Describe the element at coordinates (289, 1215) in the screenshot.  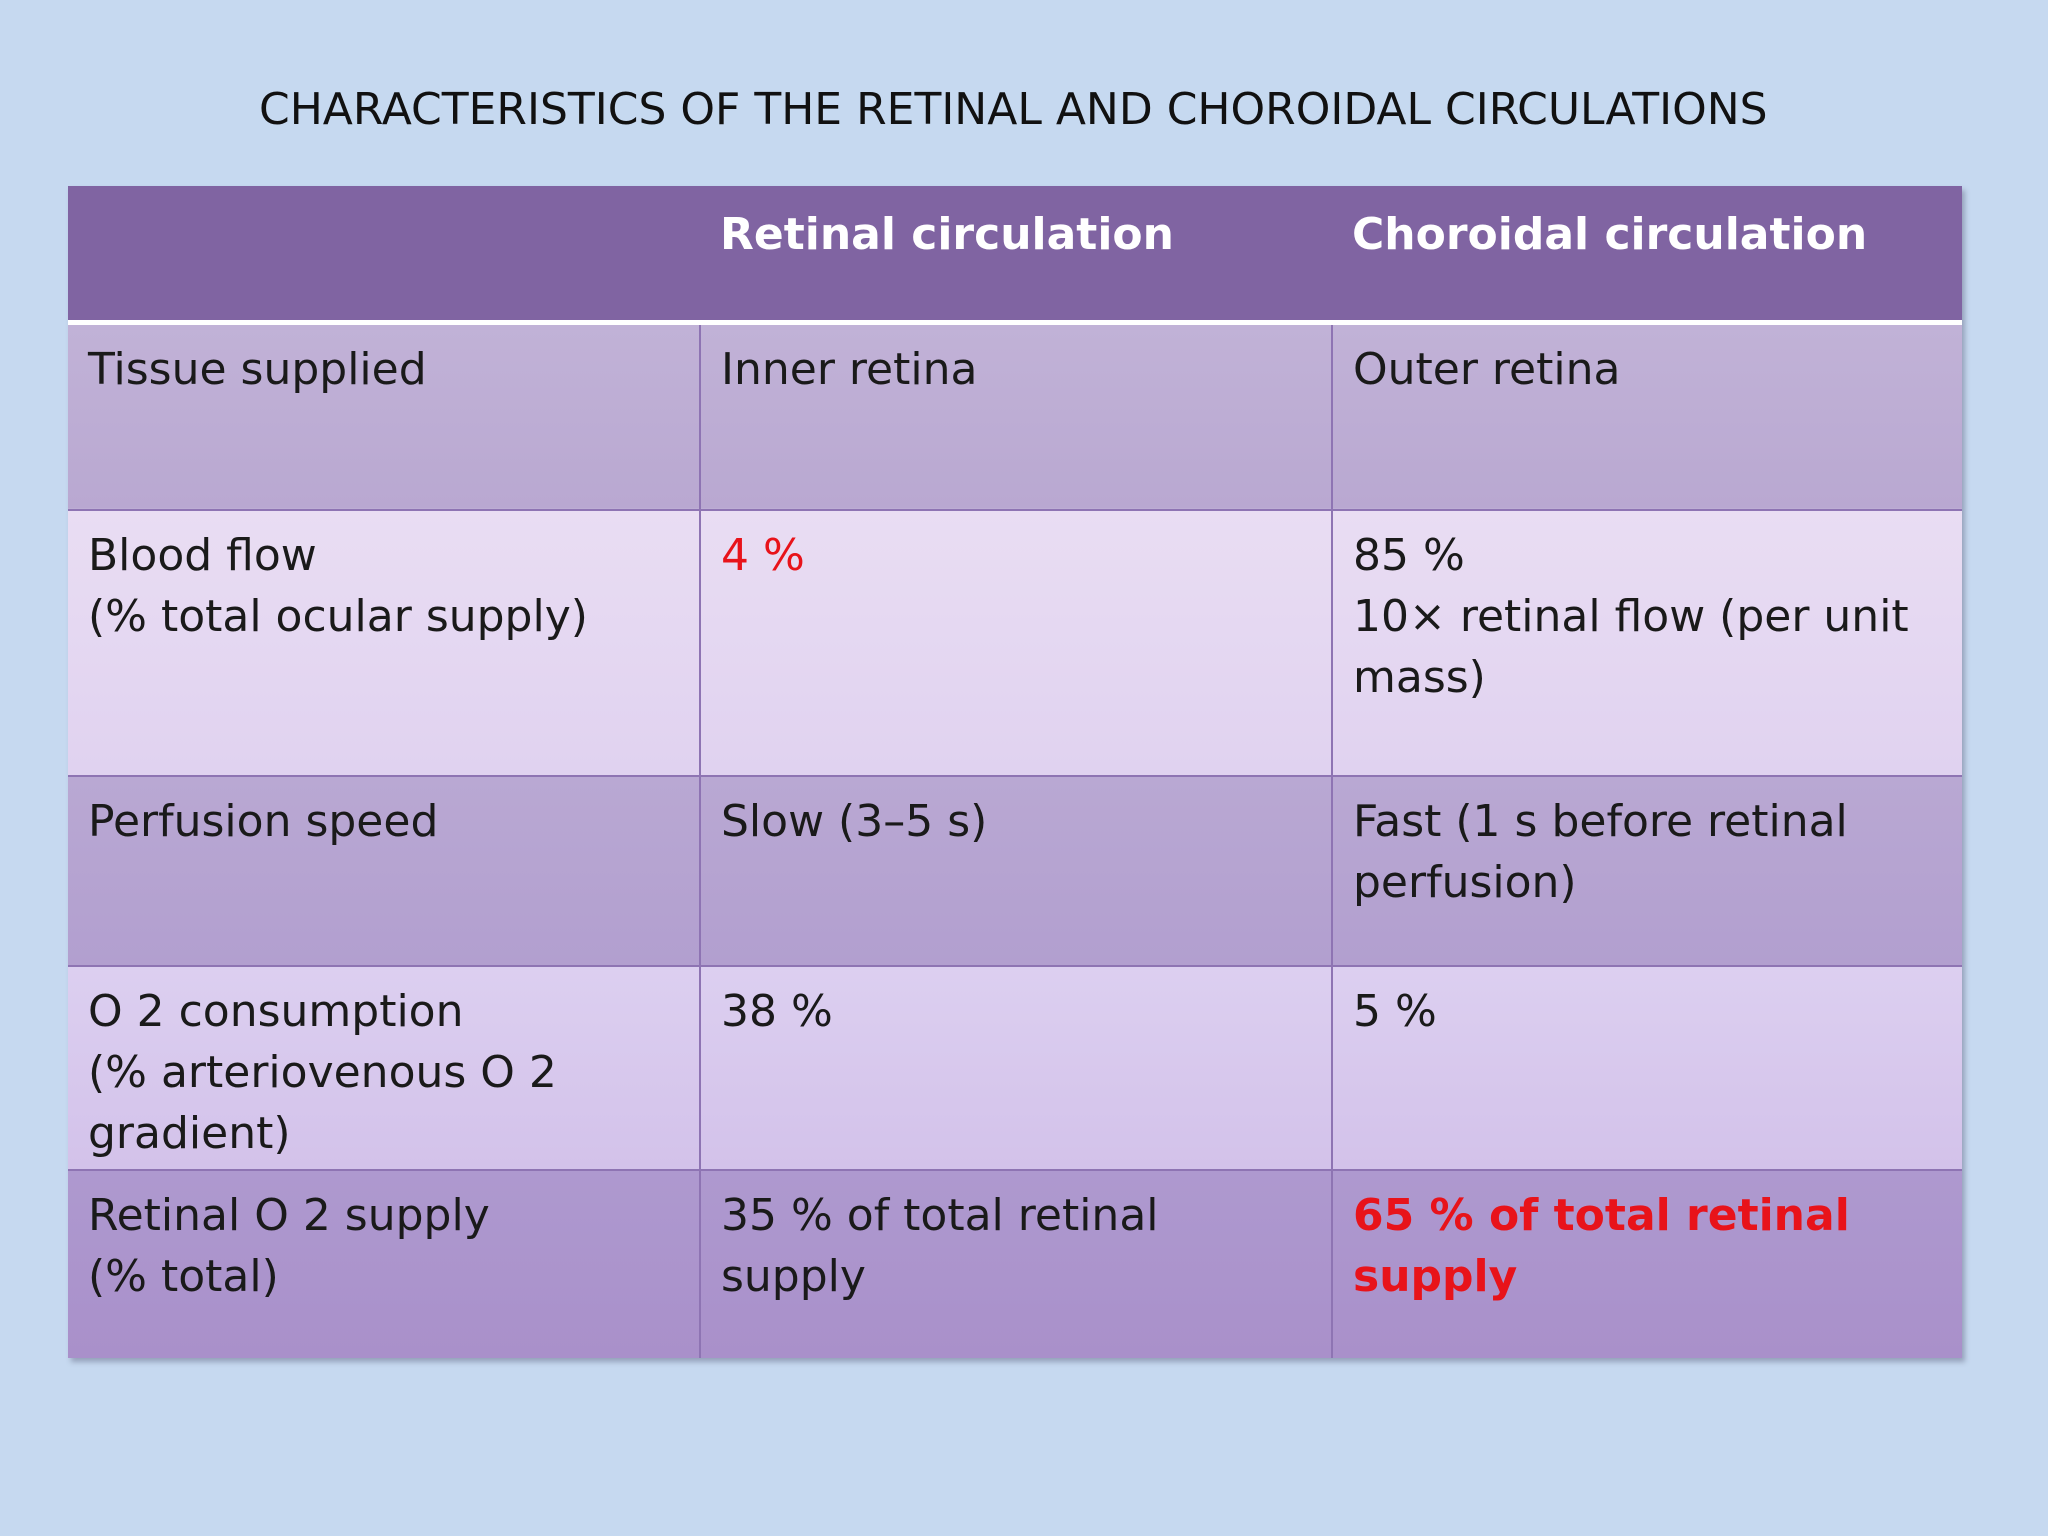
I see `row-label: Retinal O 2 supply` at that location.